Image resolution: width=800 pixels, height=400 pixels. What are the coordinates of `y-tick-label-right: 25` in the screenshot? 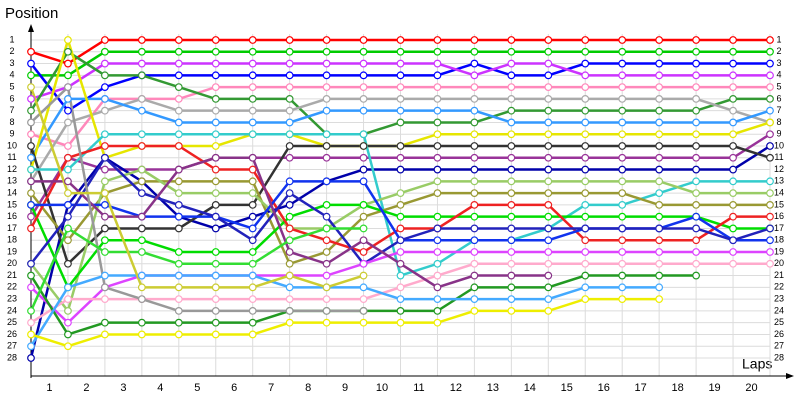 It's located at (779, 322).